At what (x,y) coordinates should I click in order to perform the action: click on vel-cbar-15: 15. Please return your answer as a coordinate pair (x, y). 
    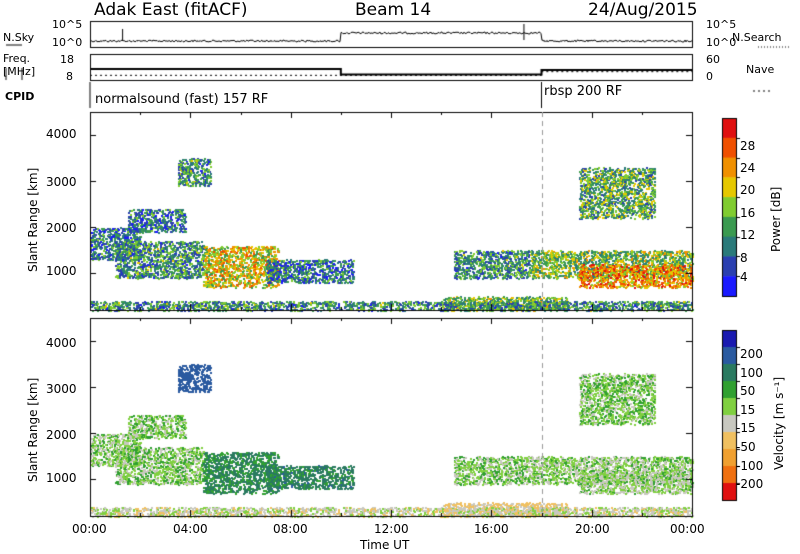
    Looking at the image, I should click on (748, 410).